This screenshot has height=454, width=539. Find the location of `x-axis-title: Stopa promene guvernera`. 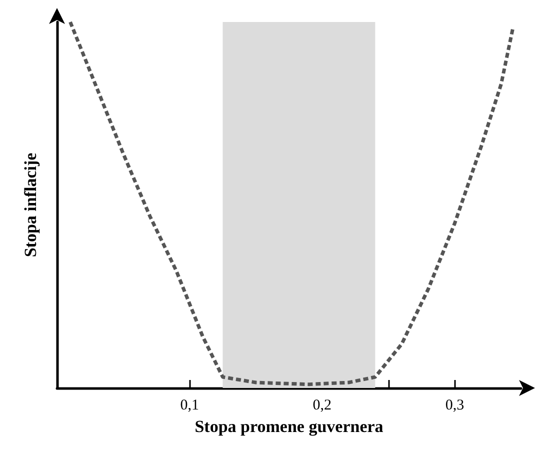

x-axis-title: Stopa promene guvernera is located at coordinates (289, 426).